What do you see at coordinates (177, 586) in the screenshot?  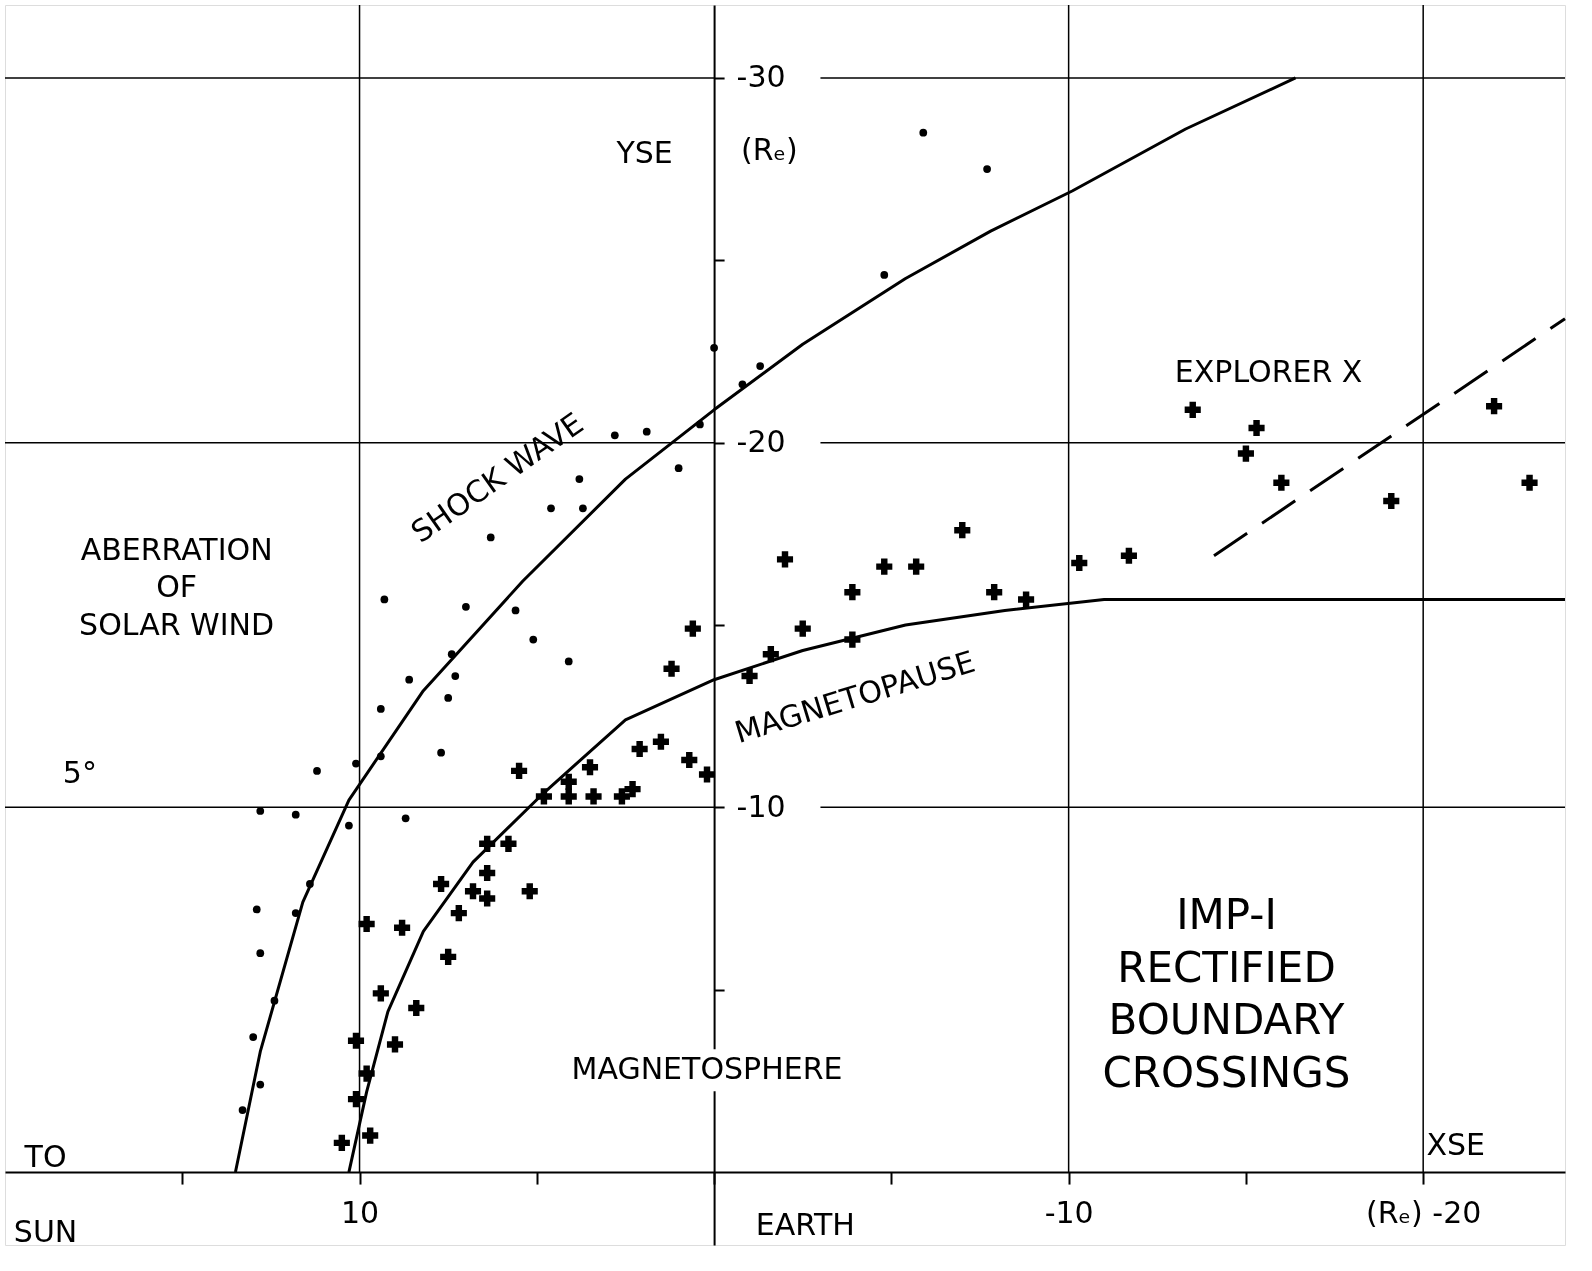 I see `annotation: ABERRATION OF SOLAR WIND` at bounding box center [177, 586].